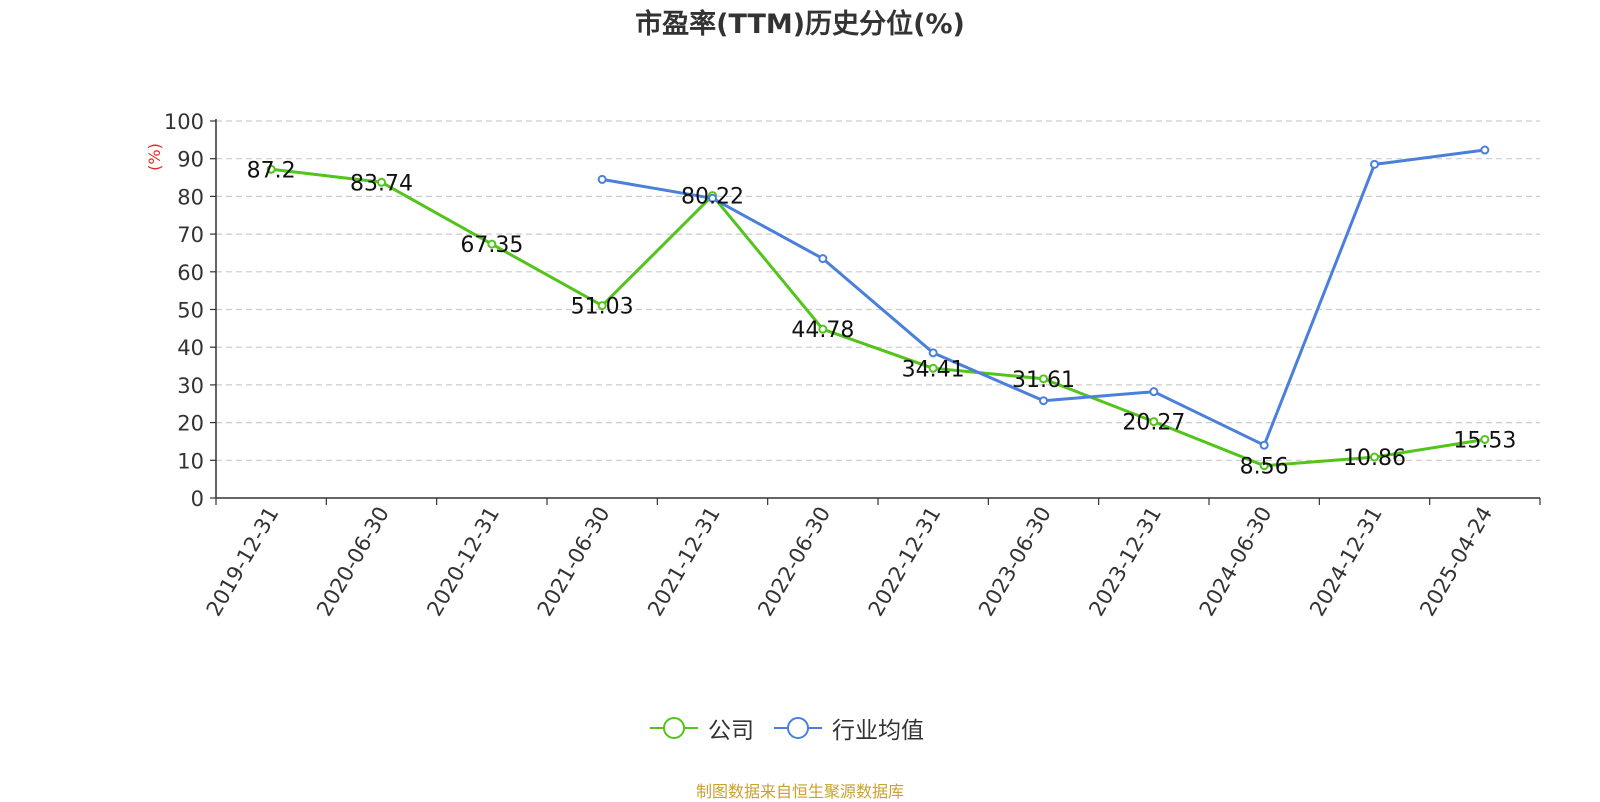 The image size is (1600, 802). I want to click on data-label: 83.74, so click(381, 183).